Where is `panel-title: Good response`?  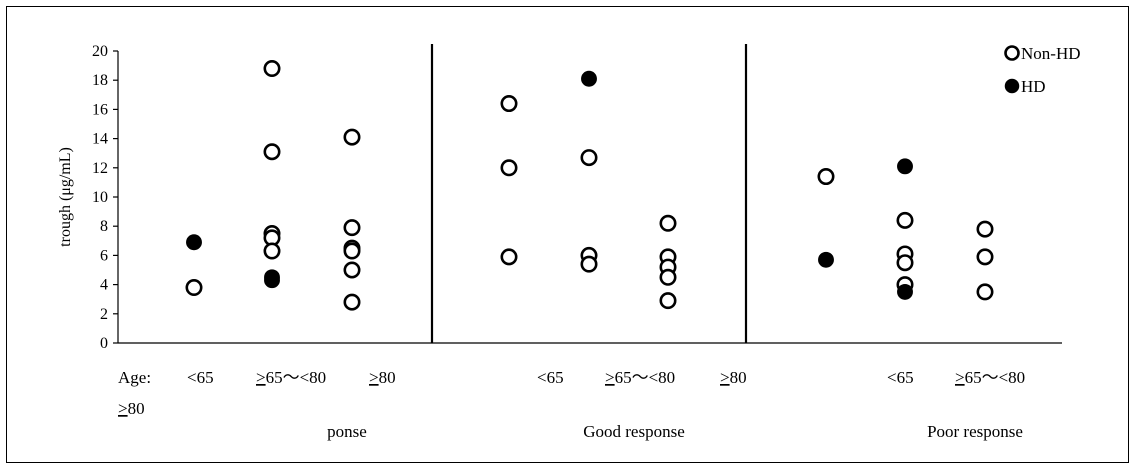 panel-title: Good response is located at coordinates (634, 431).